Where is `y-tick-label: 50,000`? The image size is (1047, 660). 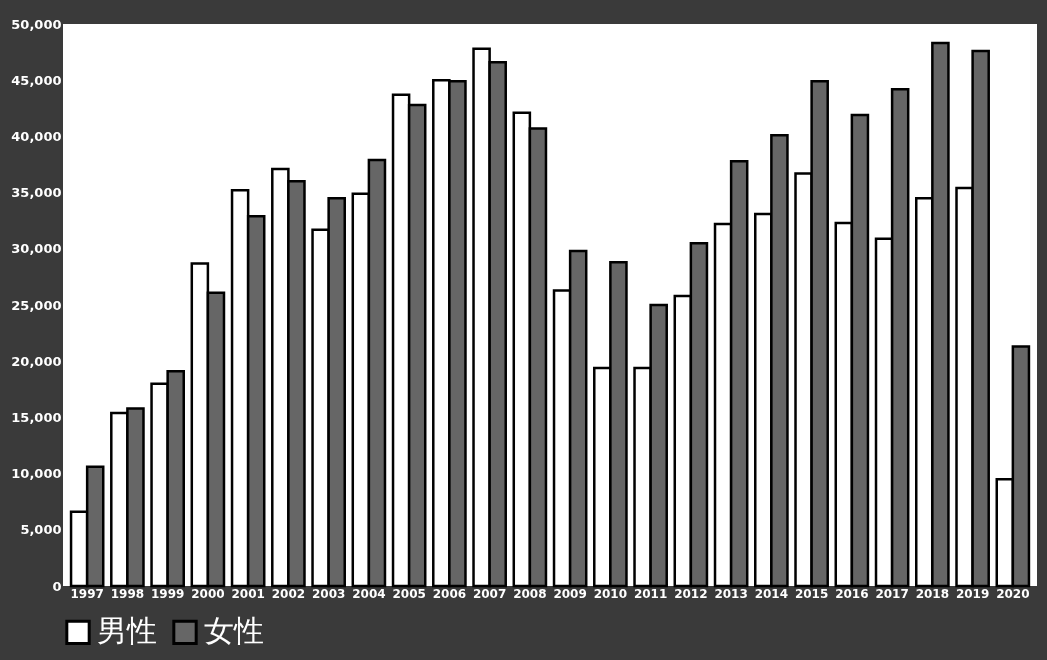 y-tick-label: 50,000 is located at coordinates (36, 24).